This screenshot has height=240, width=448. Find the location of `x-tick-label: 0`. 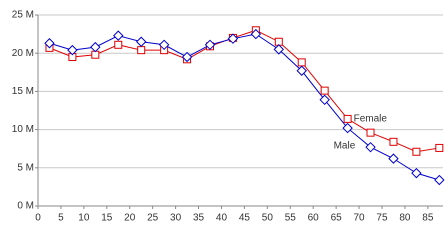

x-tick-label: 0 is located at coordinates (38, 218).